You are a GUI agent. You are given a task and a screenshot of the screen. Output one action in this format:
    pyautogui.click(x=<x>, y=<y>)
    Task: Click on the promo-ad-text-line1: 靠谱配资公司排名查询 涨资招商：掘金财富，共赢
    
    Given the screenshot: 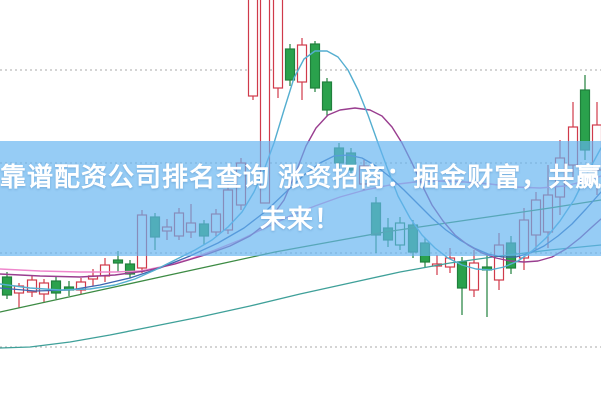 What is the action you would take?
    pyautogui.click(x=300, y=177)
    